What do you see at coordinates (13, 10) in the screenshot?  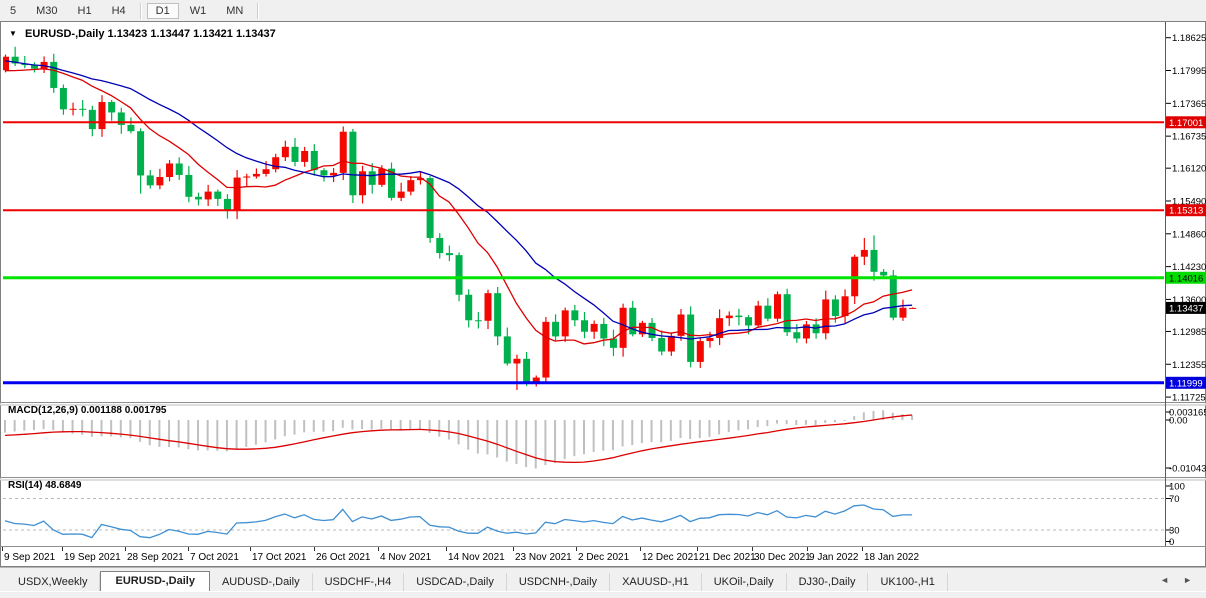 I see `tf-button-m5: 5` at bounding box center [13, 10].